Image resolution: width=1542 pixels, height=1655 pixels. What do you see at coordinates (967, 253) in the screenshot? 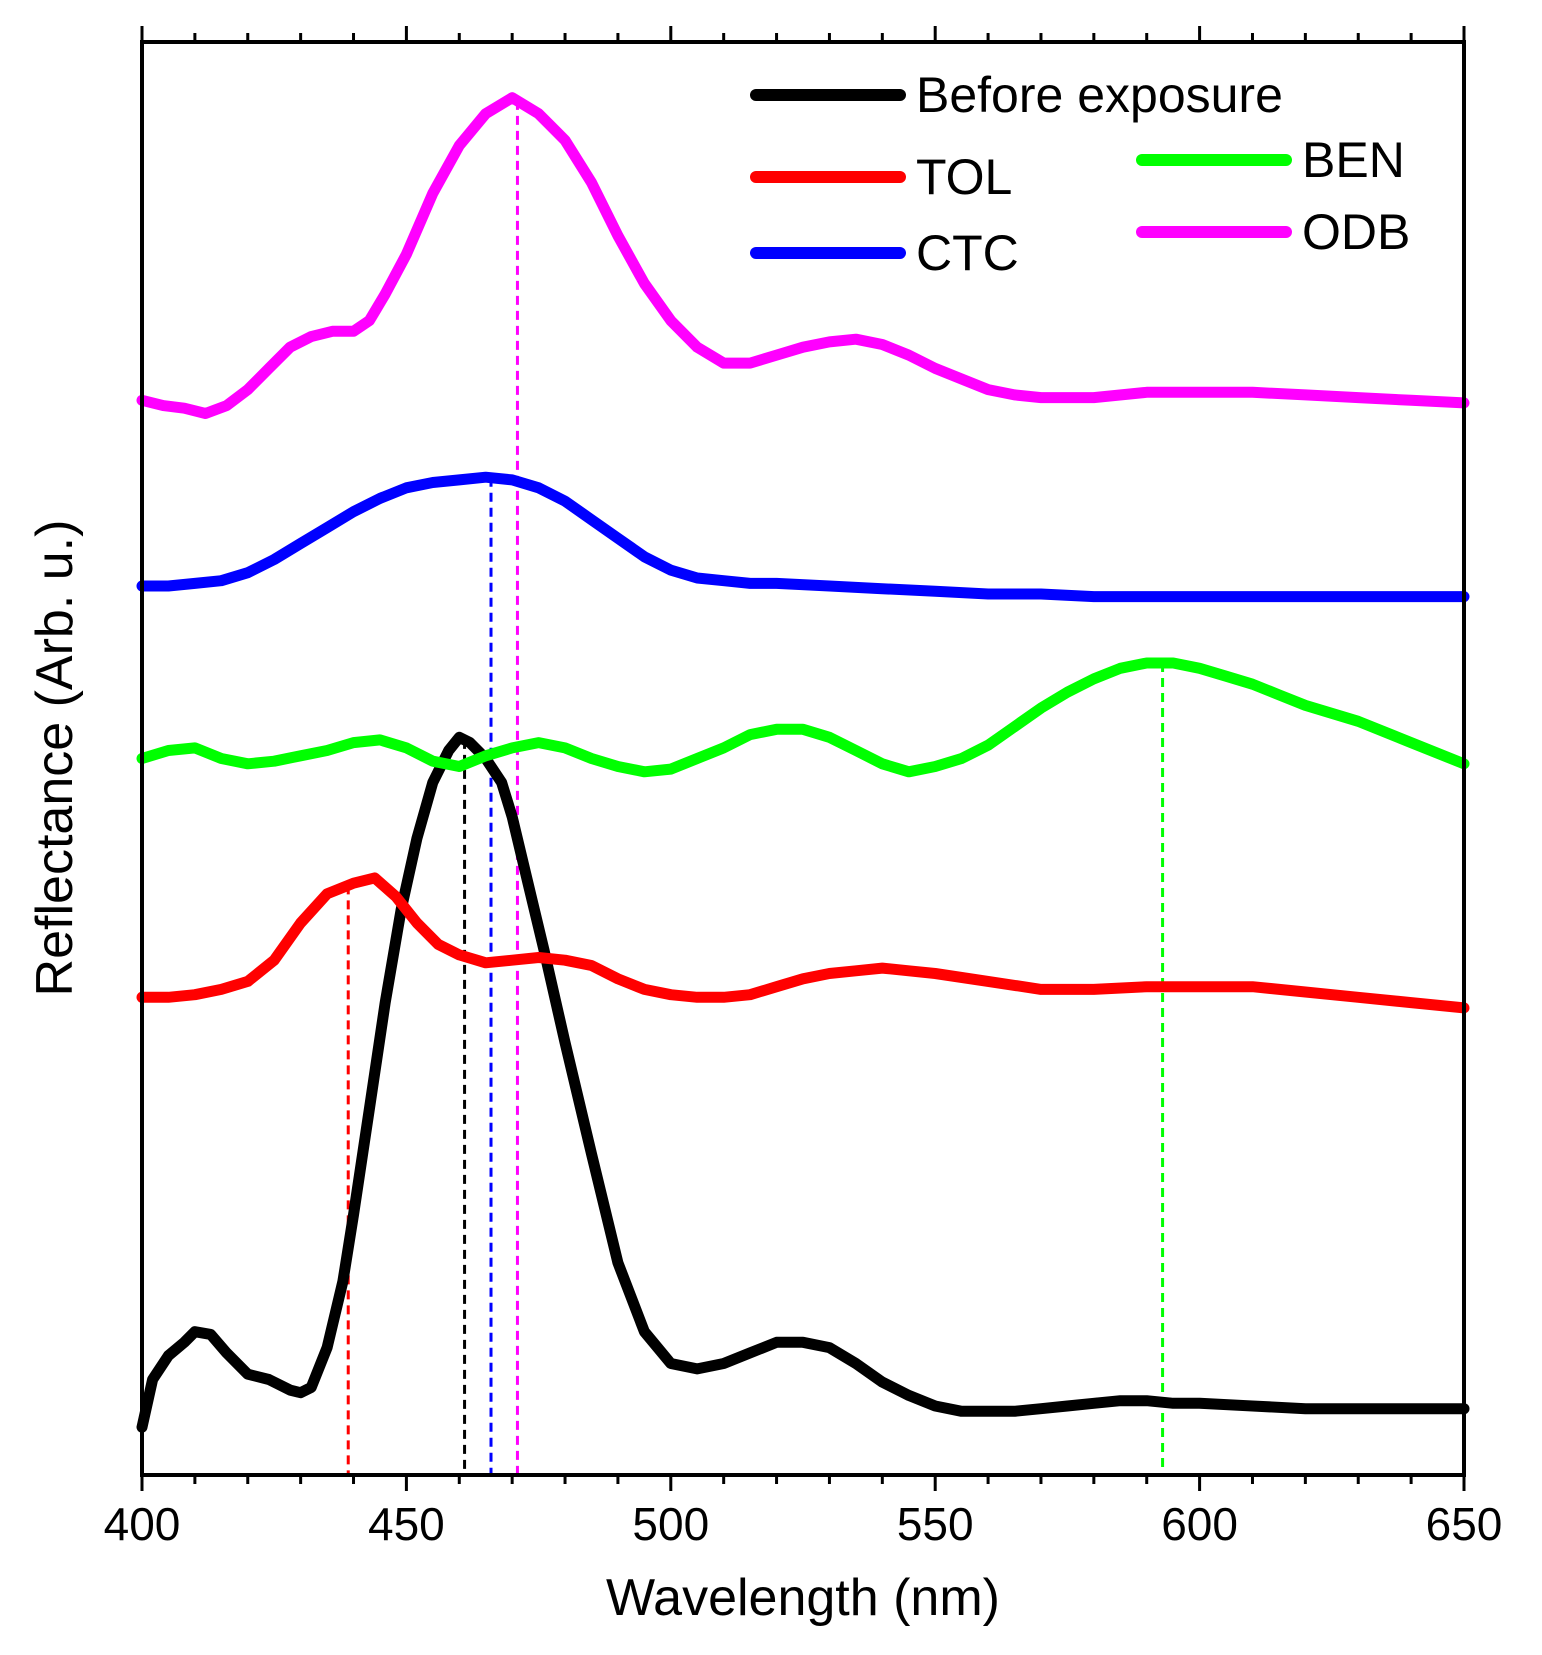
I see `legend-label-ctc: CTC` at bounding box center [967, 253].